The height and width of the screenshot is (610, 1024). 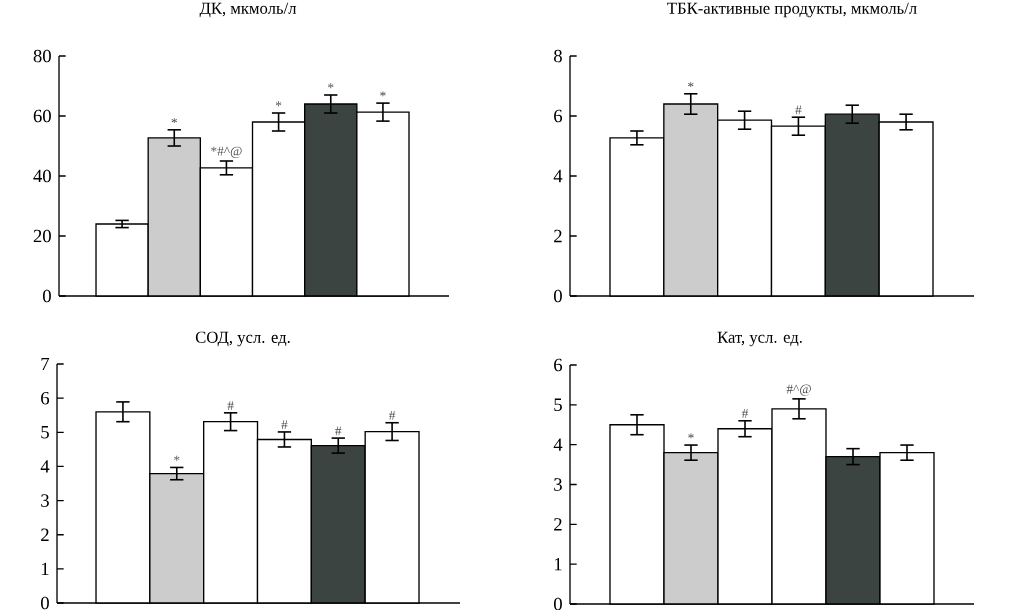 What do you see at coordinates (42, 116) in the screenshot?
I see `y-tick-label: 60` at bounding box center [42, 116].